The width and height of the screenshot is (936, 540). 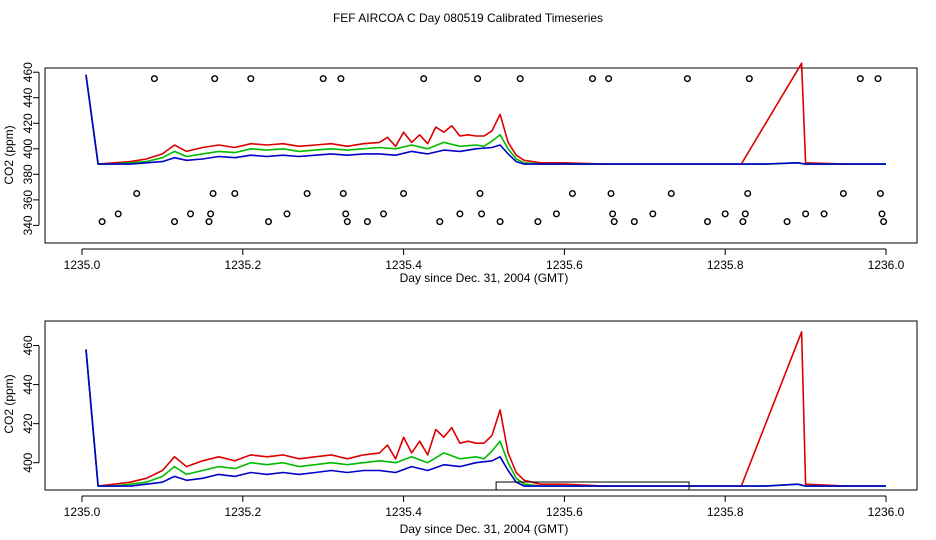 I want to click on panel-2-y-label: CO2 (ppm), so click(x=9, y=403).